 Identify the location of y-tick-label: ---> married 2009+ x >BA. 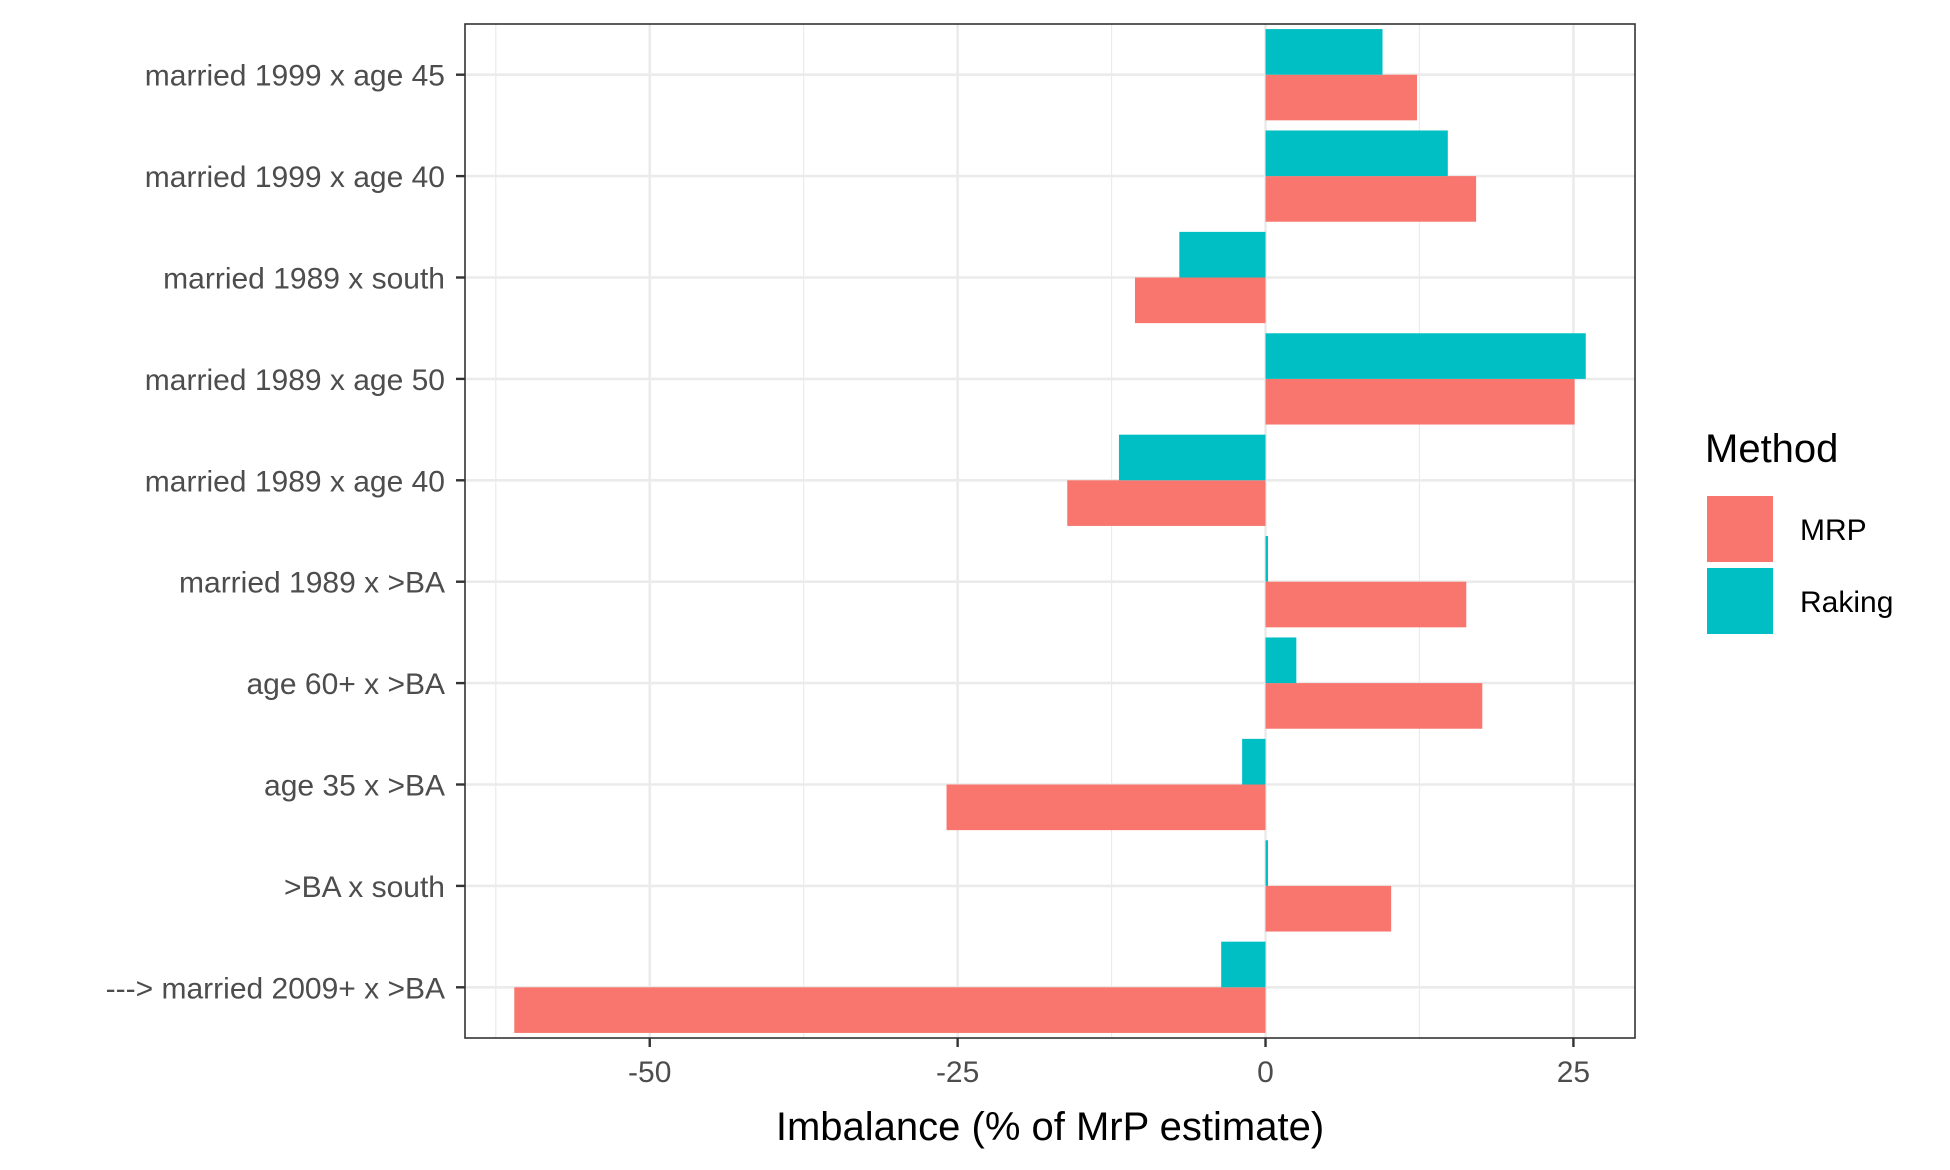
(275, 988).